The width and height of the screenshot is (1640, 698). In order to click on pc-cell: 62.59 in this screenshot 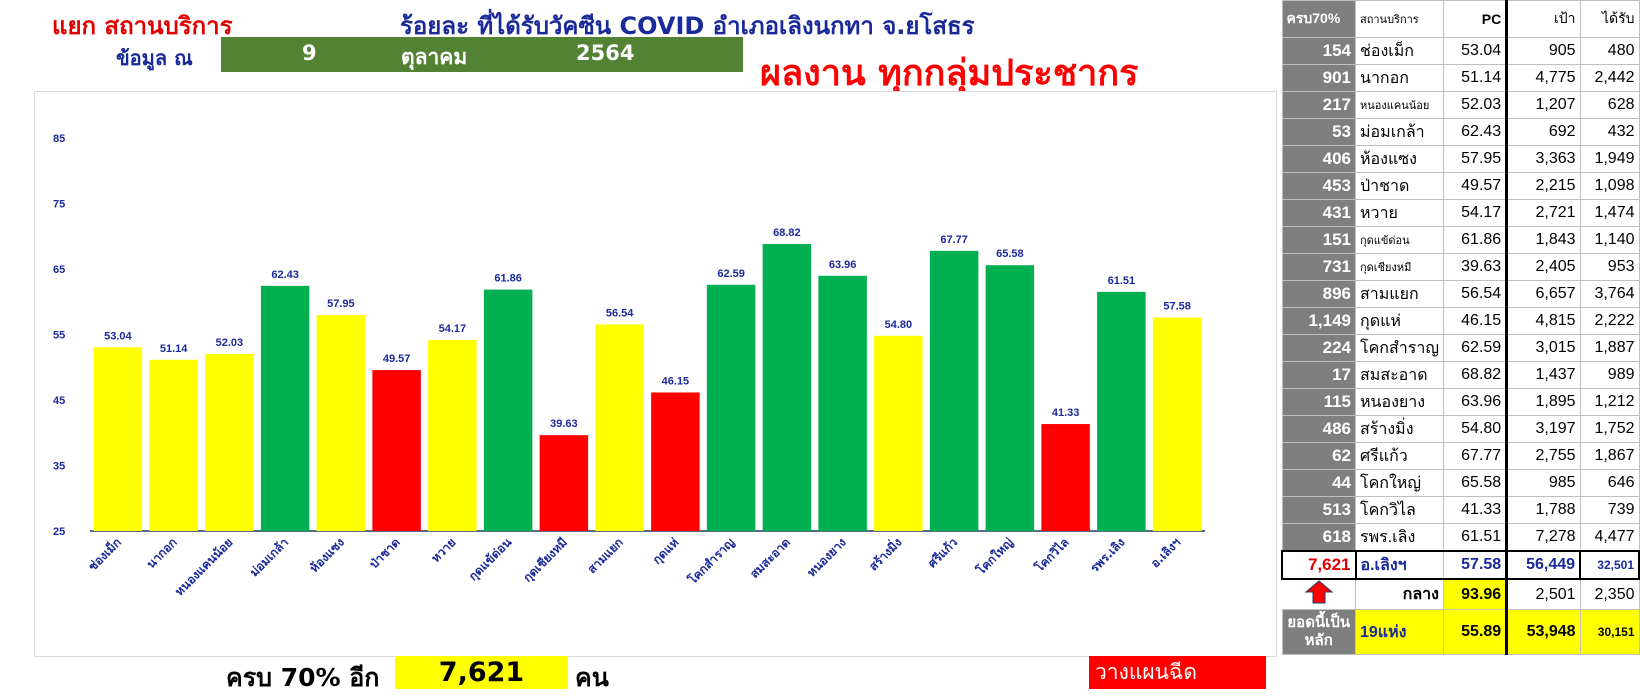, I will do `click(1475, 348)`.